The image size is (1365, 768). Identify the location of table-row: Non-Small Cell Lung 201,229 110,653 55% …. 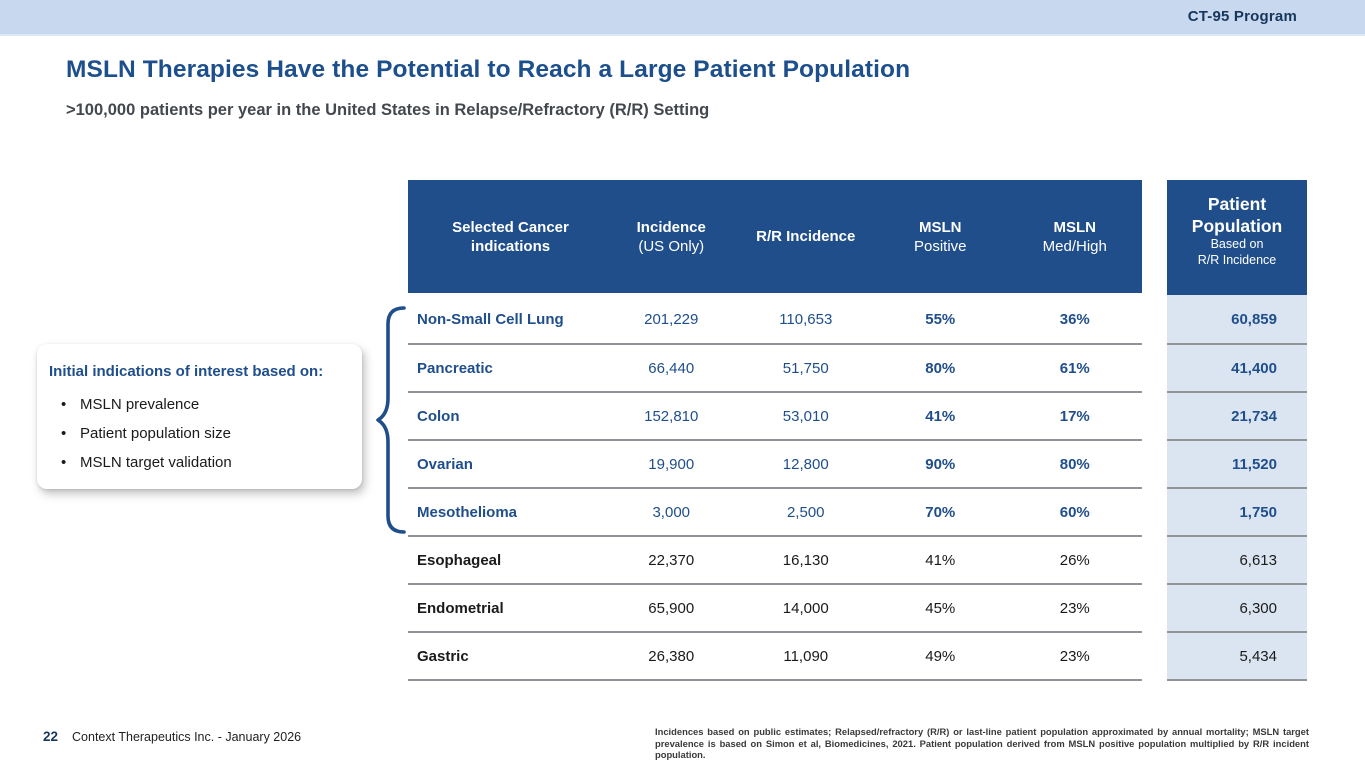
(775, 319).